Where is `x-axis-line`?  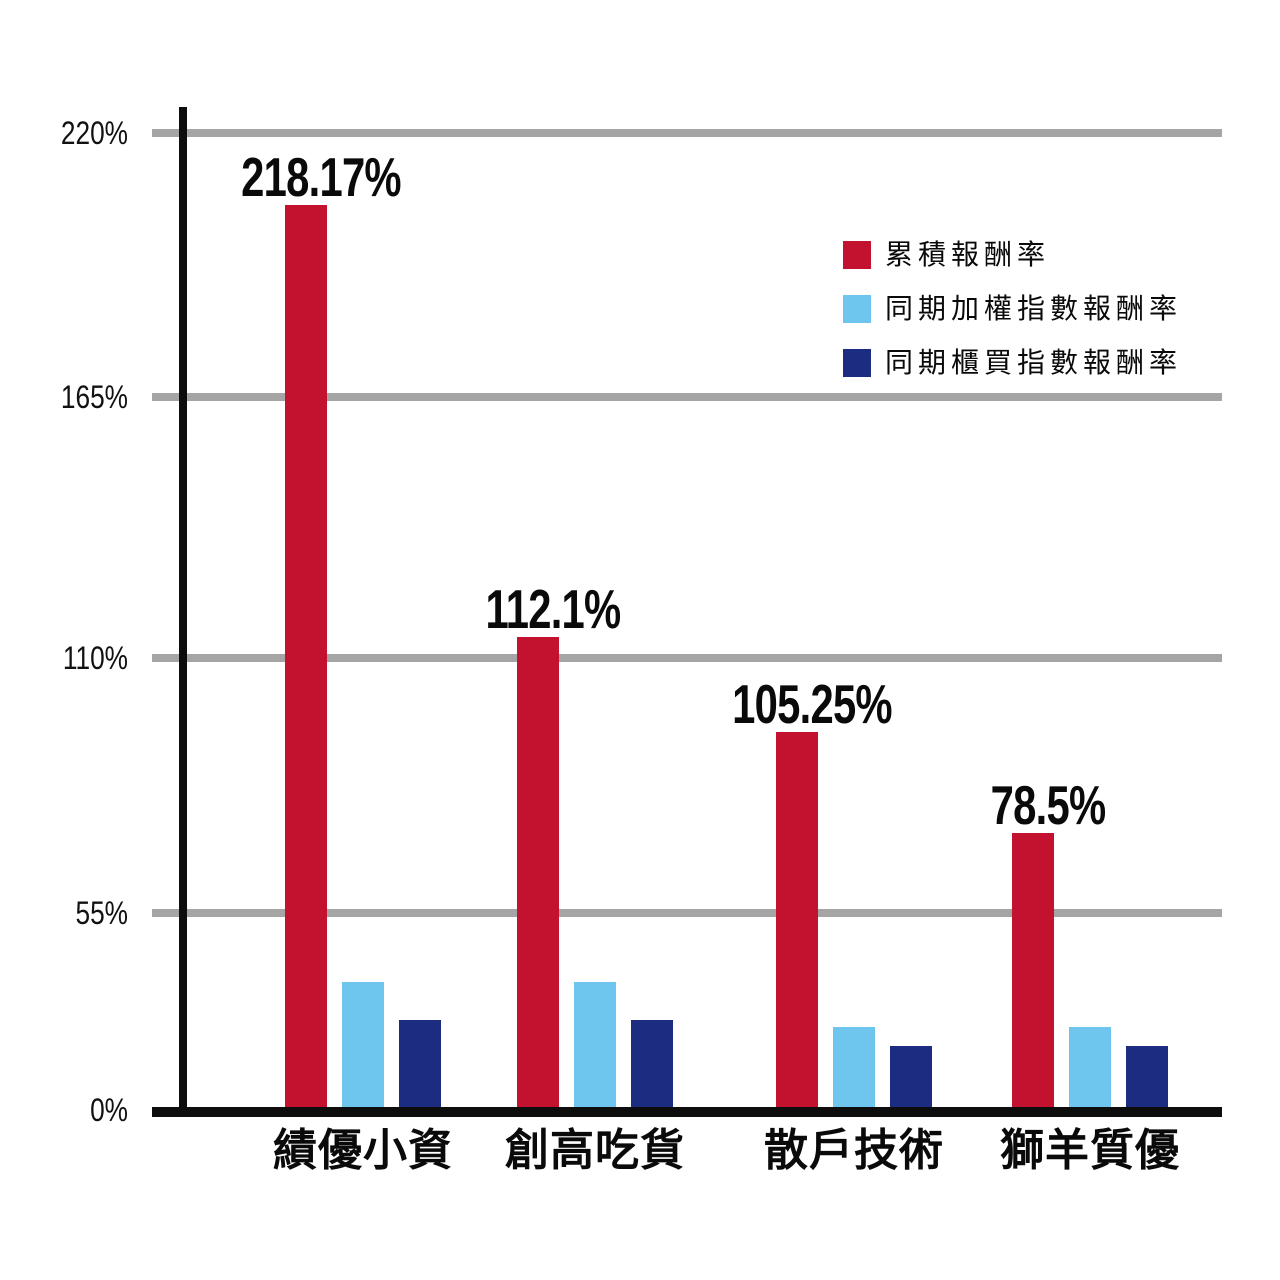
x-axis-line is located at coordinates (687, 1112).